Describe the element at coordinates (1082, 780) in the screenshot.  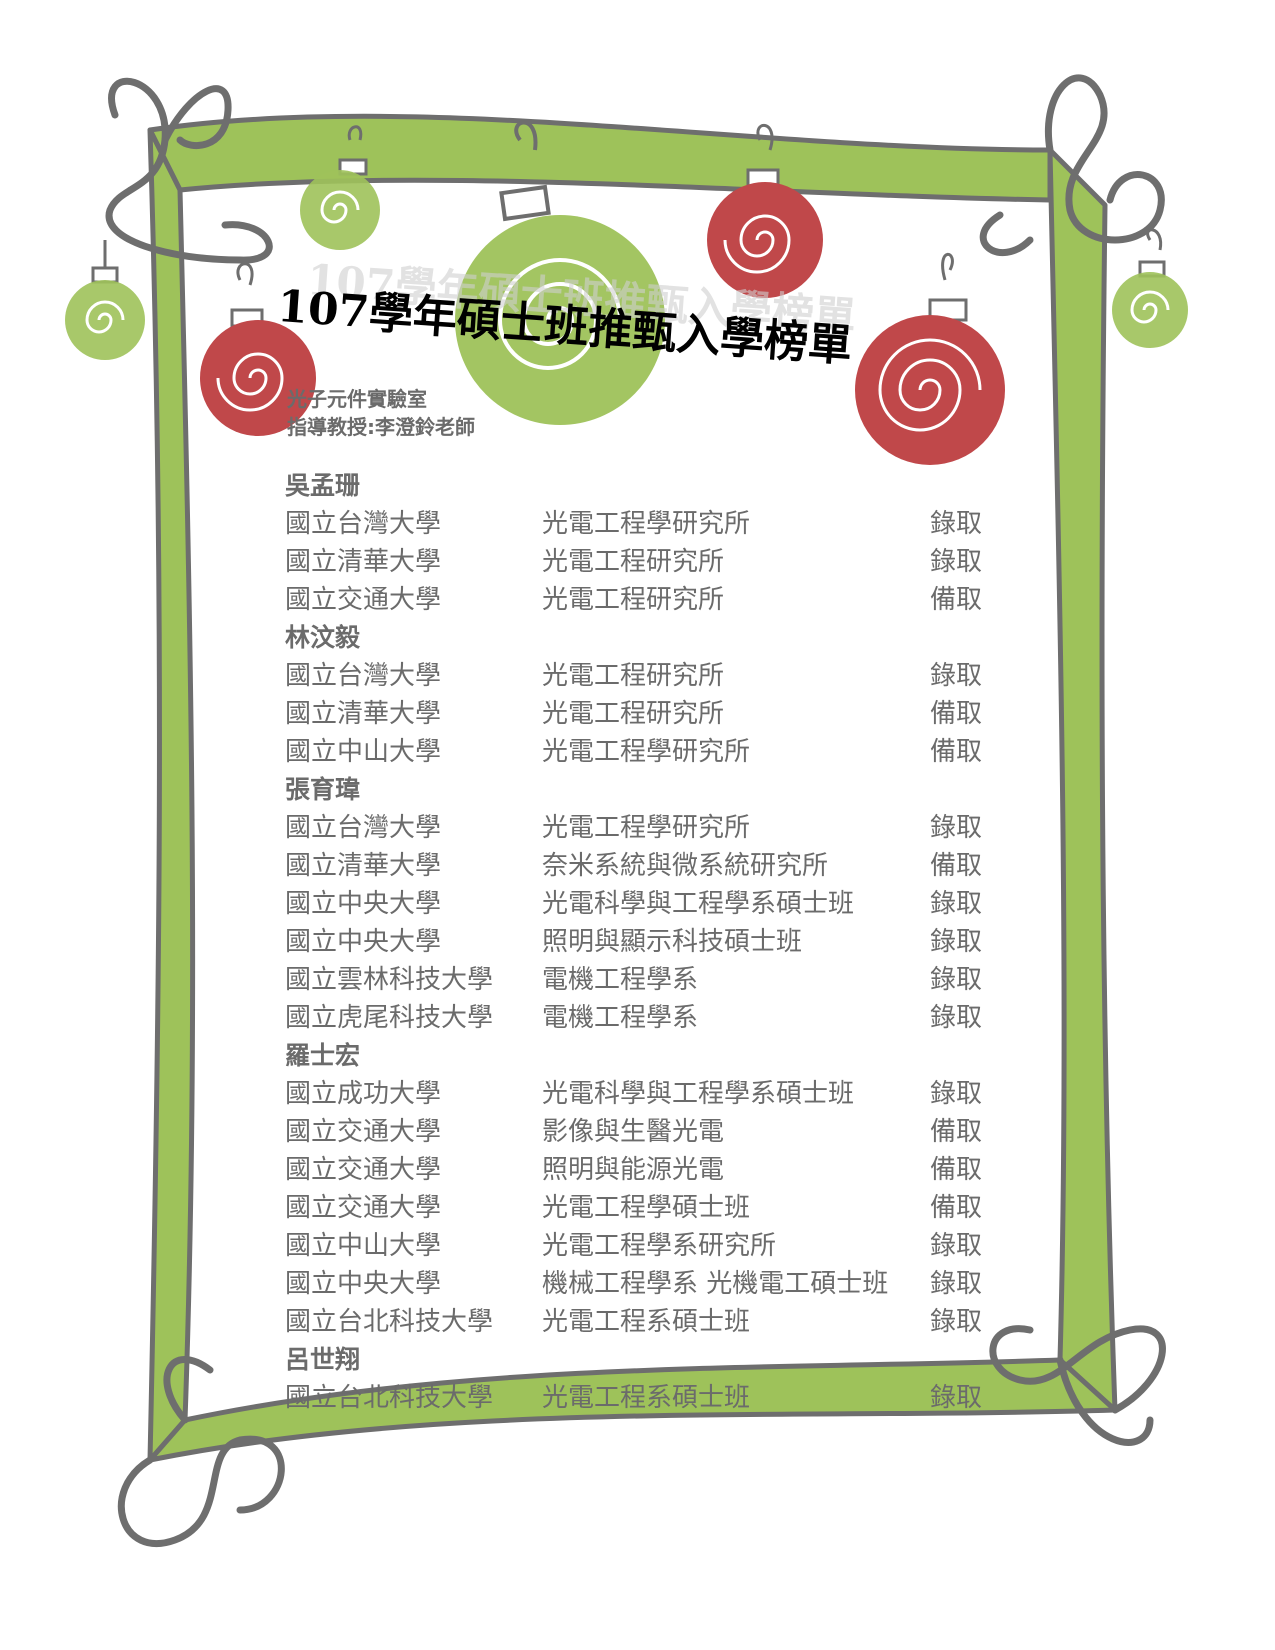
I see `frame-right-band` at that location.